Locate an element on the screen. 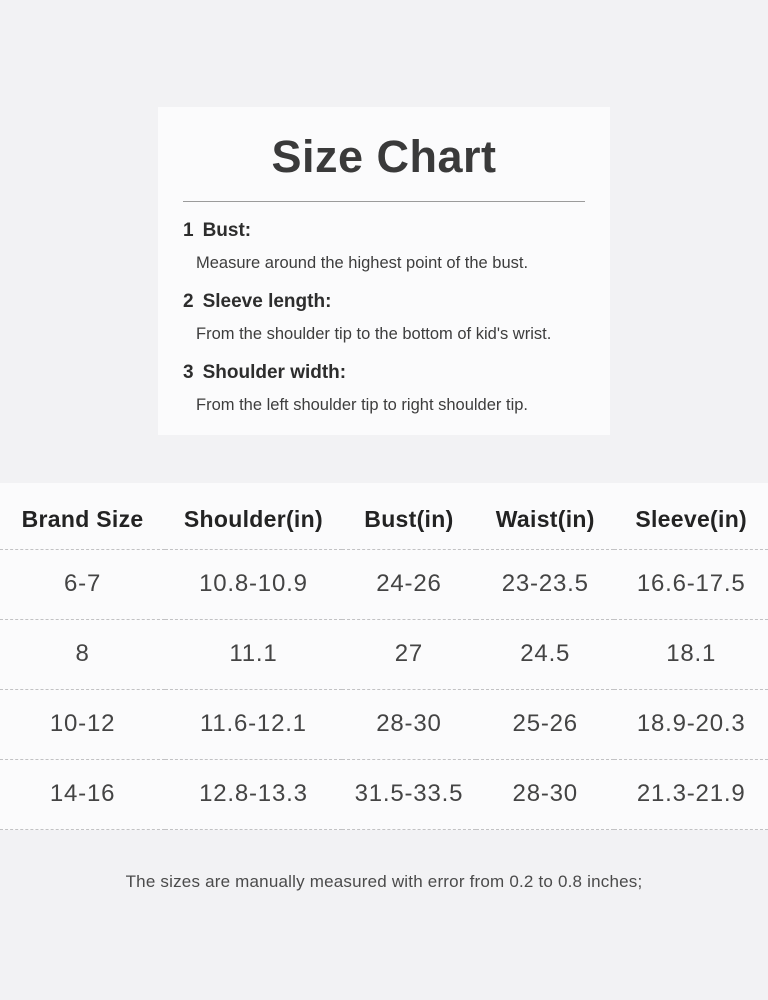  title-divider is located at coordinates (384, 201).